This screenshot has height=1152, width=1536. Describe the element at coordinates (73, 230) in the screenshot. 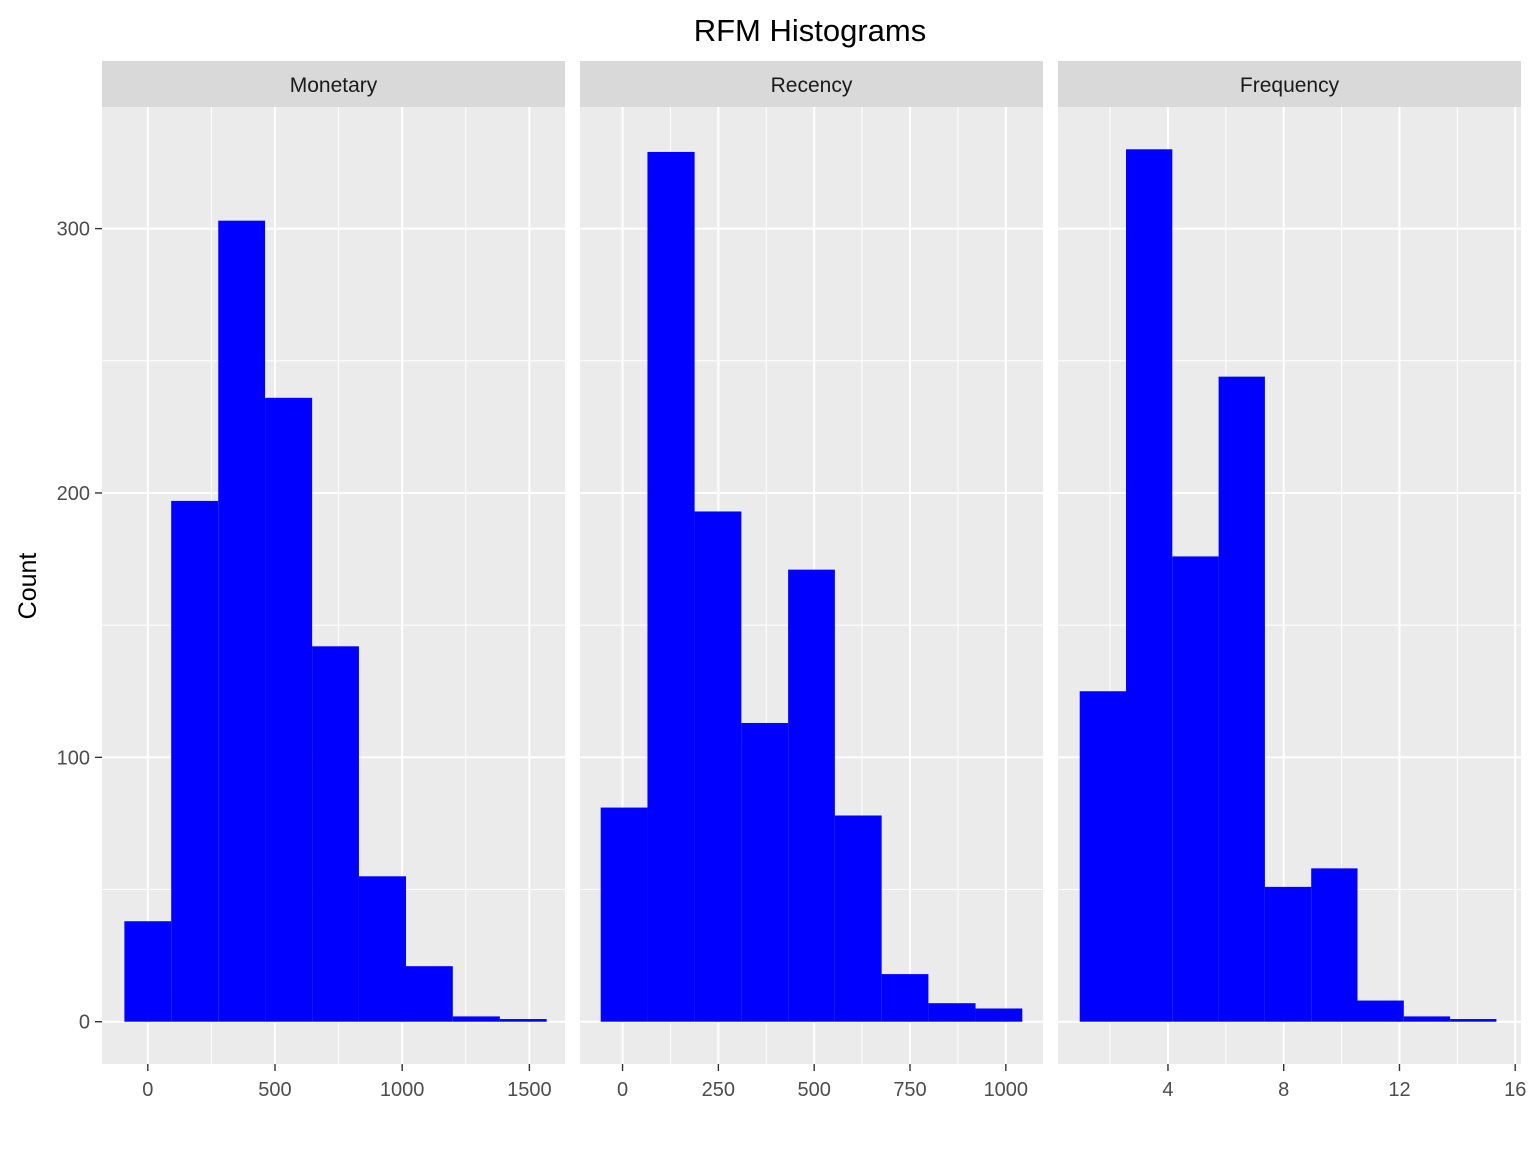

I see `y-tick-label: 300` at that location.